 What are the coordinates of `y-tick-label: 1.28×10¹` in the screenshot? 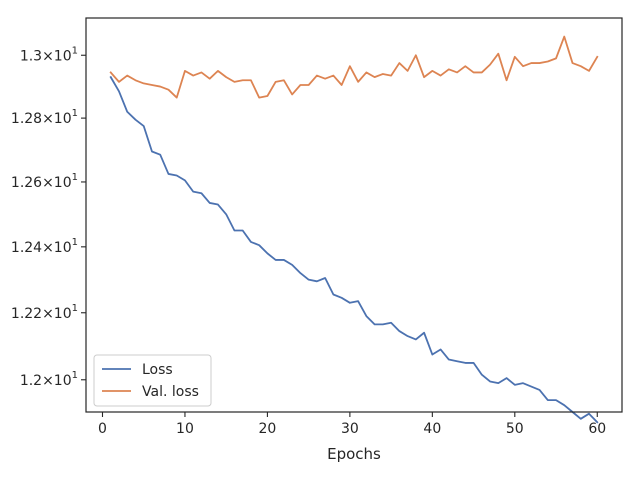 It's located at (44, 117).